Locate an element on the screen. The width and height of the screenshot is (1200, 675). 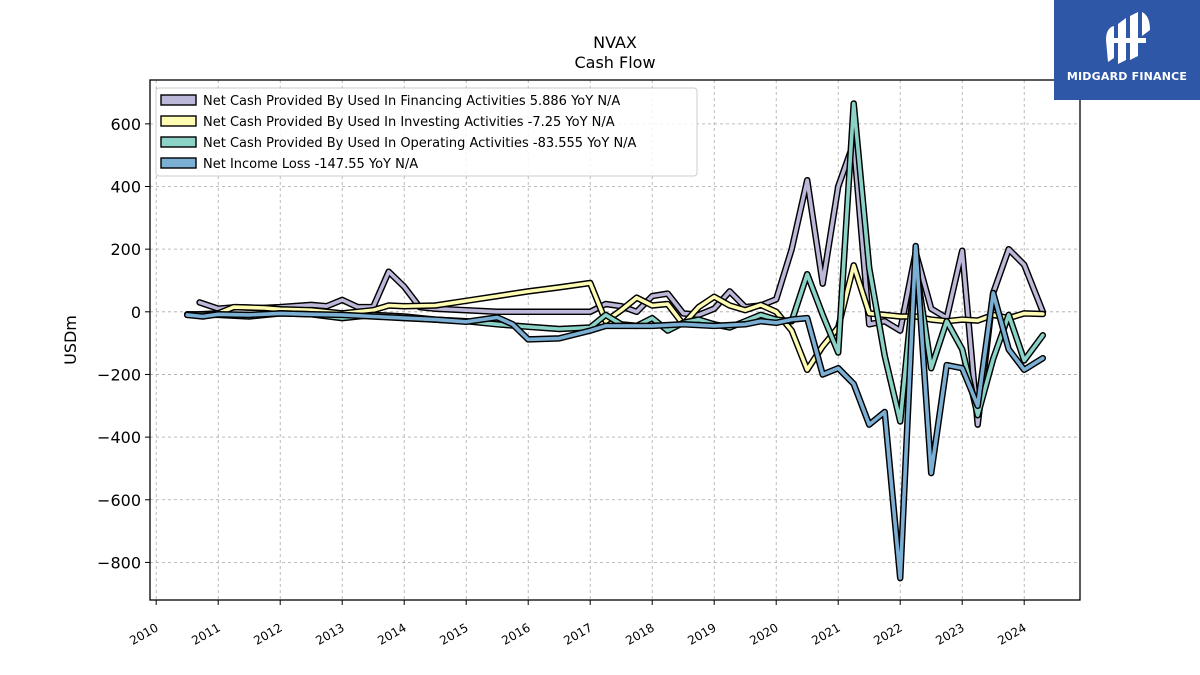
chart-subtitle: Cash Flow is located at coordinates (614, 62).